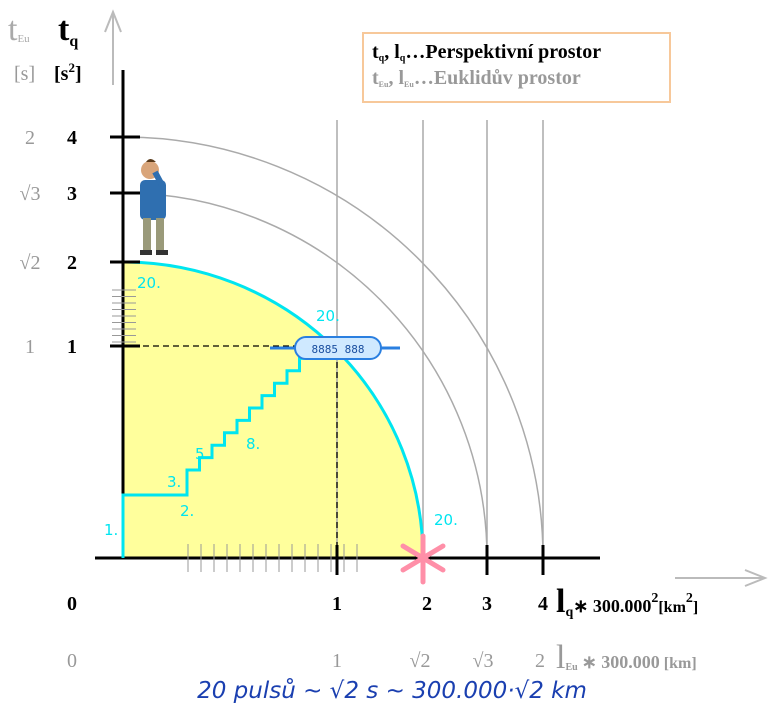 This screenshot has width=783, height=725. I want to click on step-label: 1., so click(111, 530).